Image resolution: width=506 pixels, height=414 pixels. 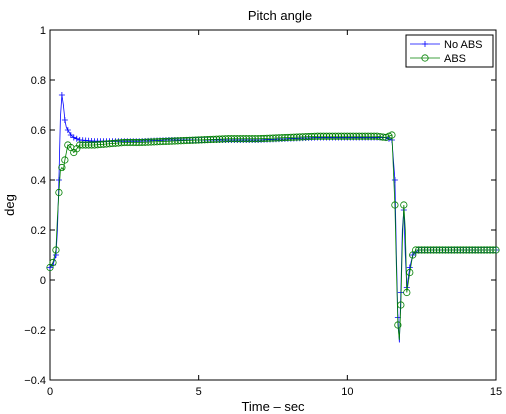 I want to click on x-tick-label: 0, so click(x=50, y=392).